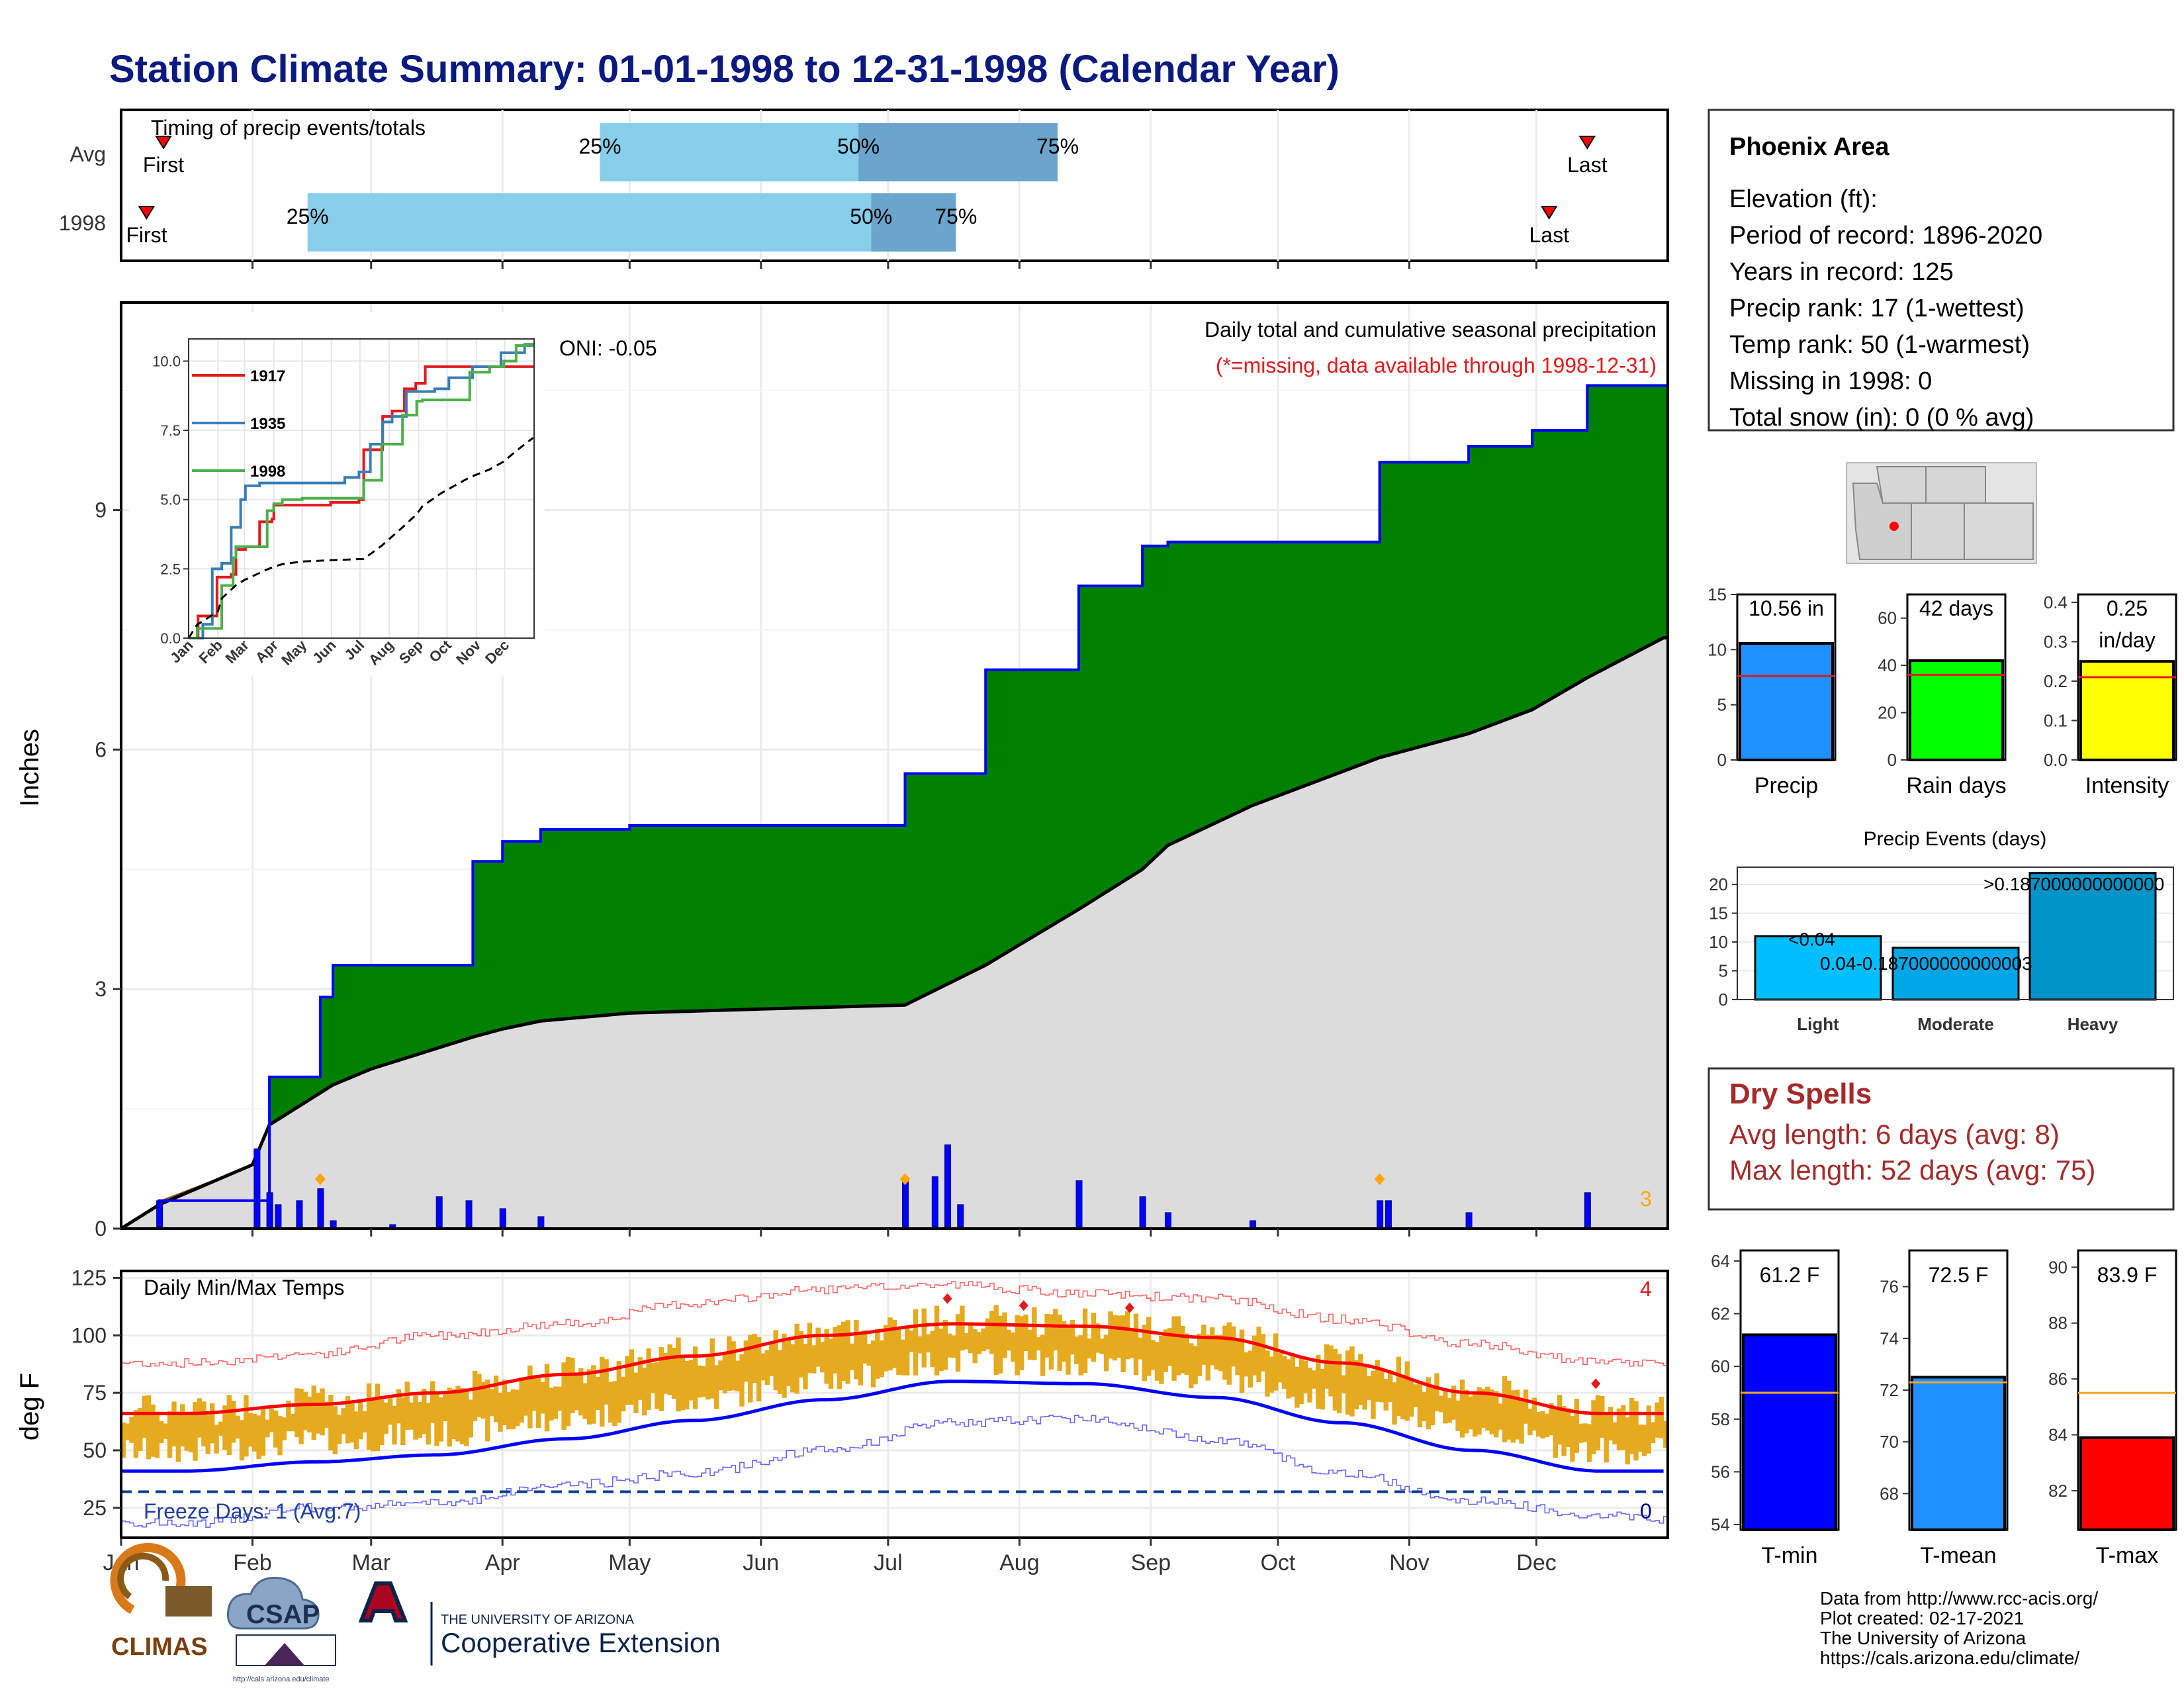 The width and height of the screenshot is (2184, 1688). I want to click on colorado-shape, so click(1955, 485).